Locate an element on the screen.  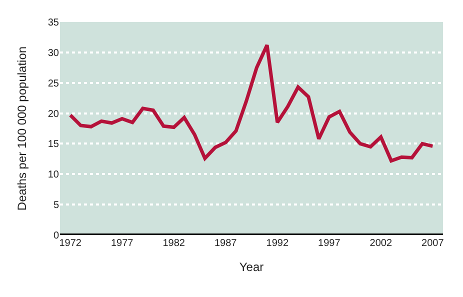
y-tick-label: 20 is located at coordinates (54, 114).